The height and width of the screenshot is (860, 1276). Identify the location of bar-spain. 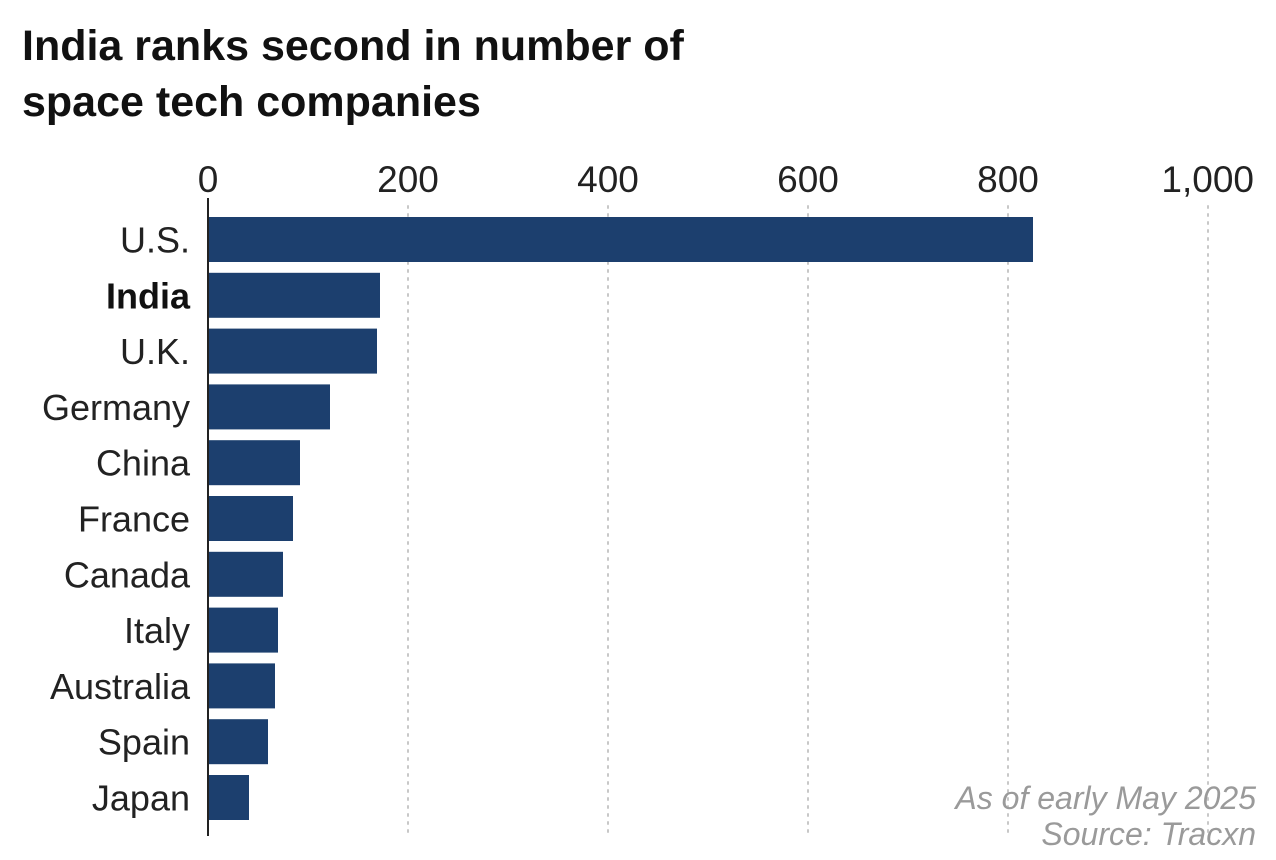
(238, 742).